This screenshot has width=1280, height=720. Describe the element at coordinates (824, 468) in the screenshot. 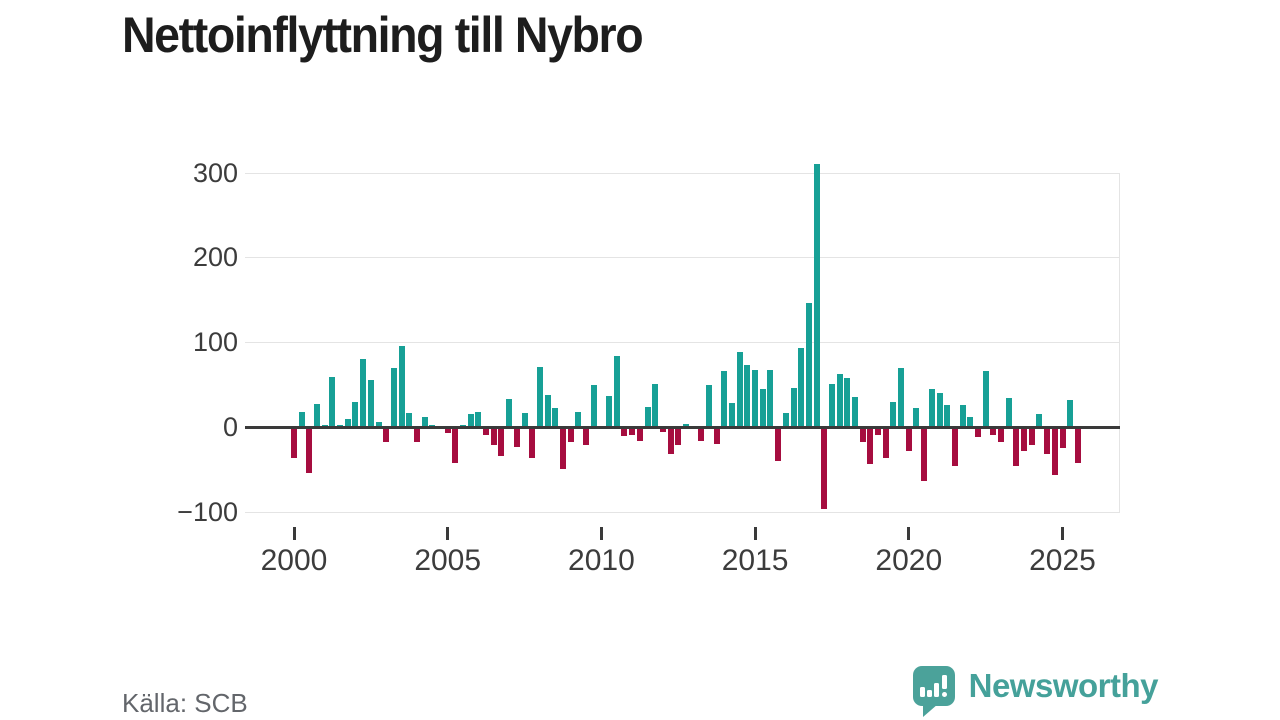

I see `bar-2017-Q2` at that location.